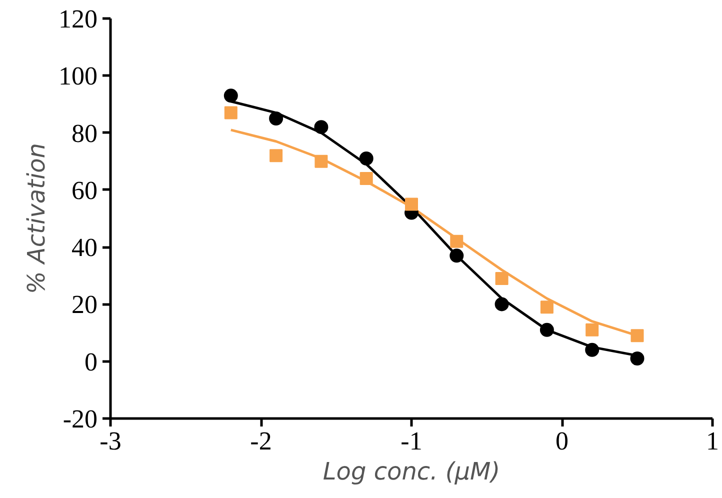 The height and width of the screenshot is (498, 722). What do you see at coordinates (411, 441) in the screenshot?
I see `x-tick-label: -1` at bounding box center [411, 441].